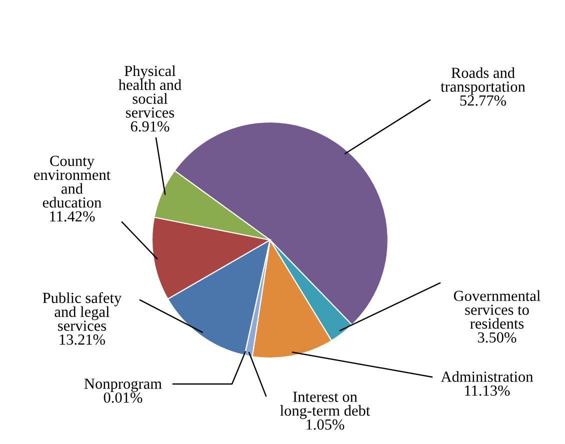 Image resolution: width=565 pixels, height=444 pixels. I want to click on slice-label: Governmental services to residents, so click(497, 309).